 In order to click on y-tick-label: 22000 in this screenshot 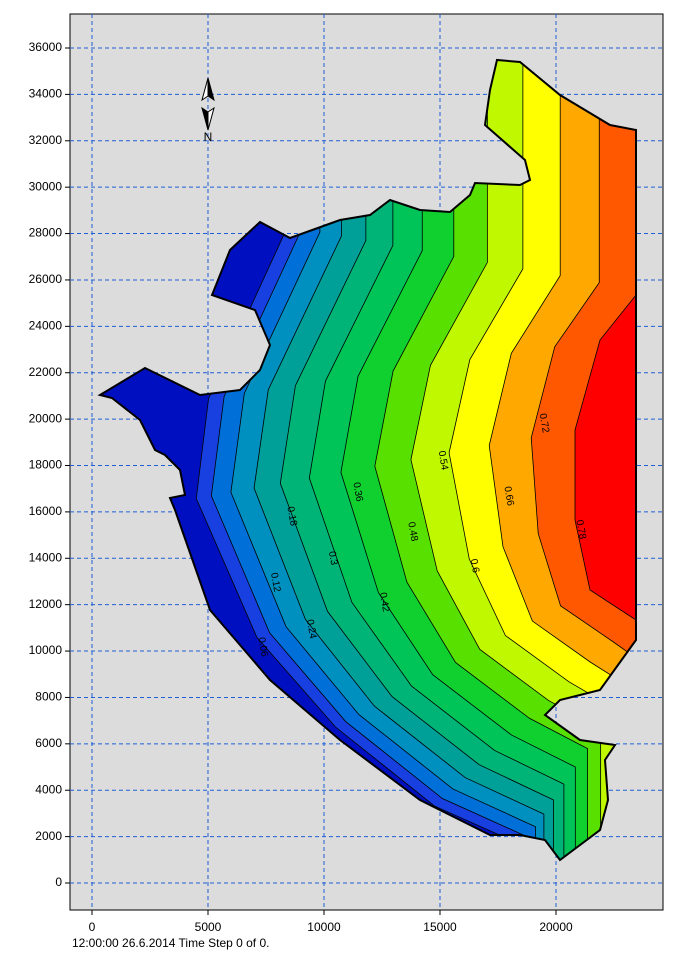, I will do `click(46, 372)`.